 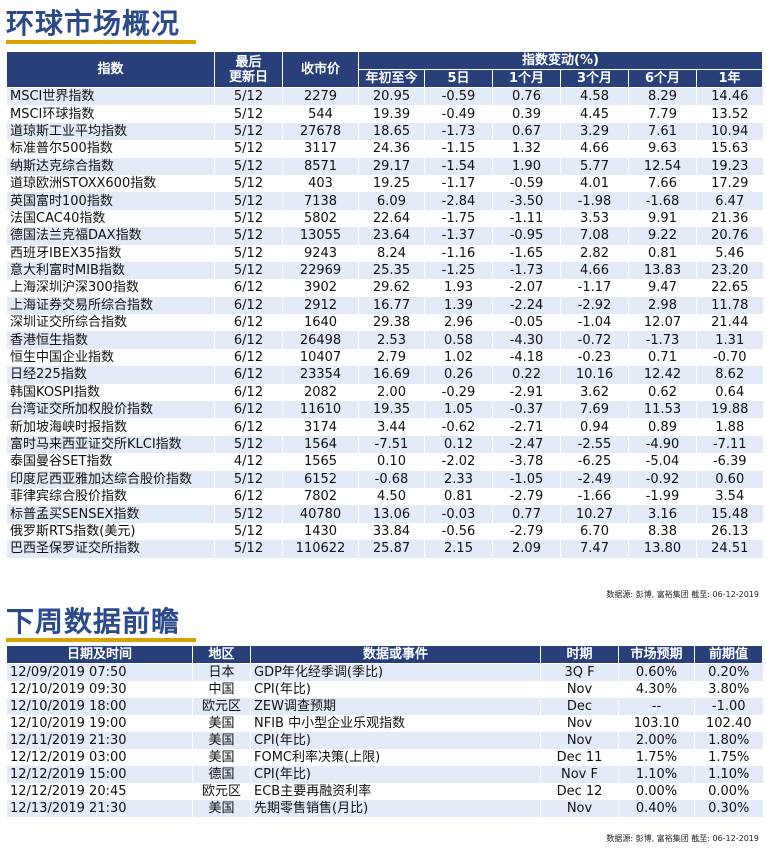 I want to click on value-cell: 13.06, so click(x=391, y=514).